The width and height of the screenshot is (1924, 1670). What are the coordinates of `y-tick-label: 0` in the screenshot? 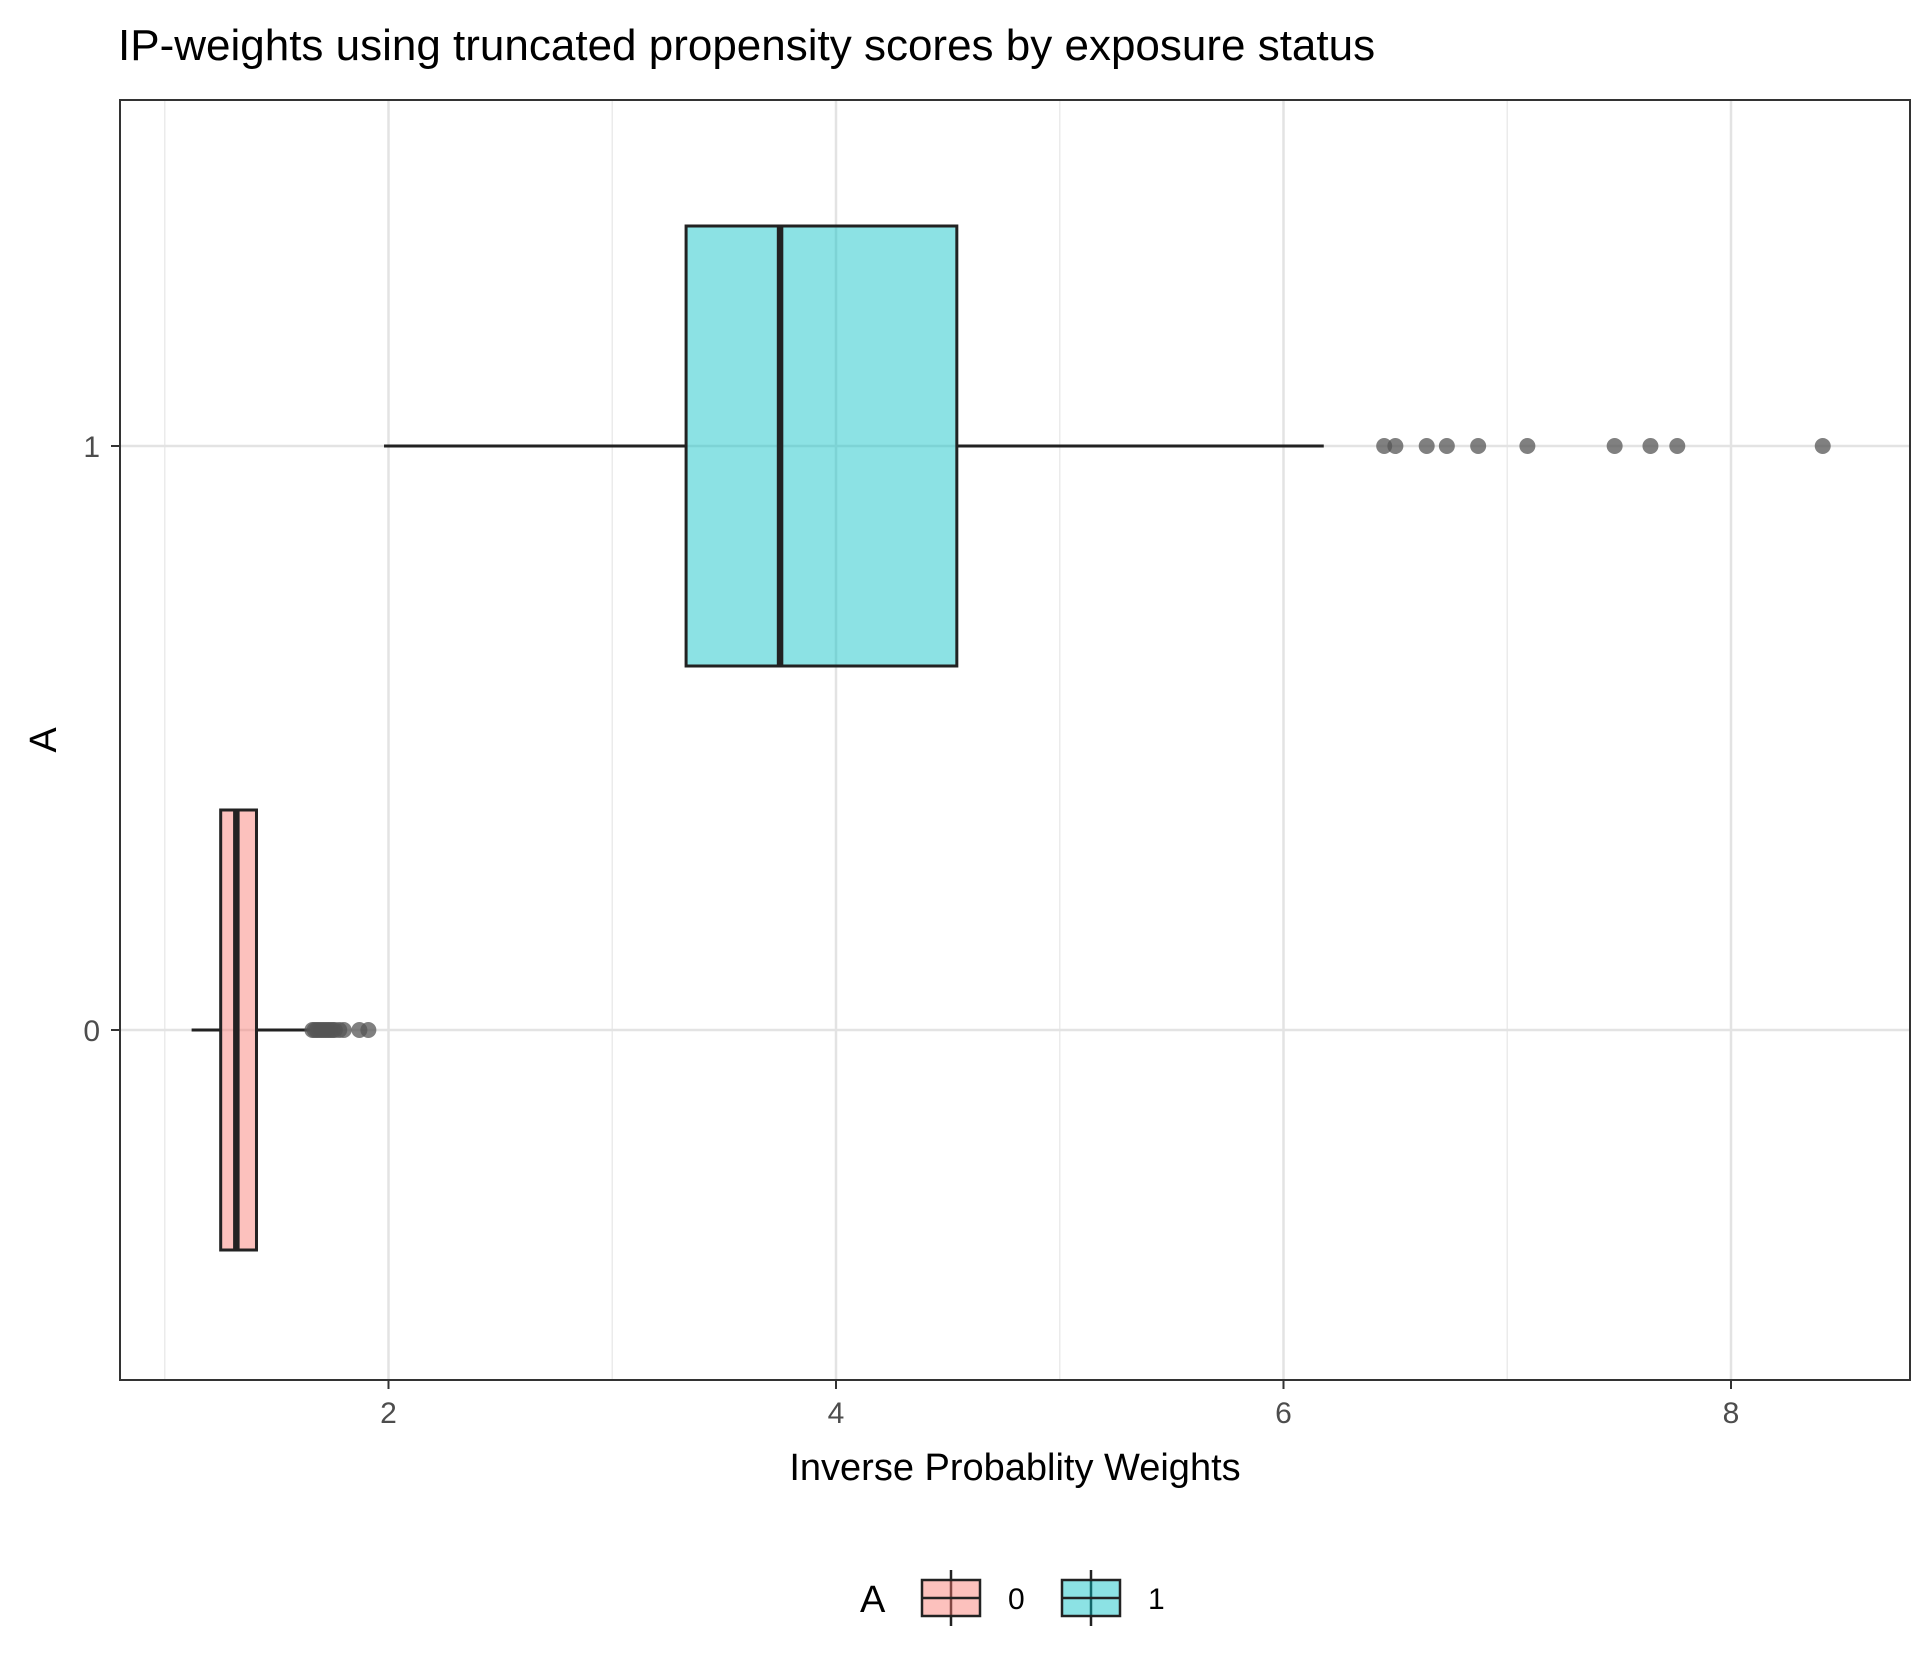 It's located at (91, 1031).